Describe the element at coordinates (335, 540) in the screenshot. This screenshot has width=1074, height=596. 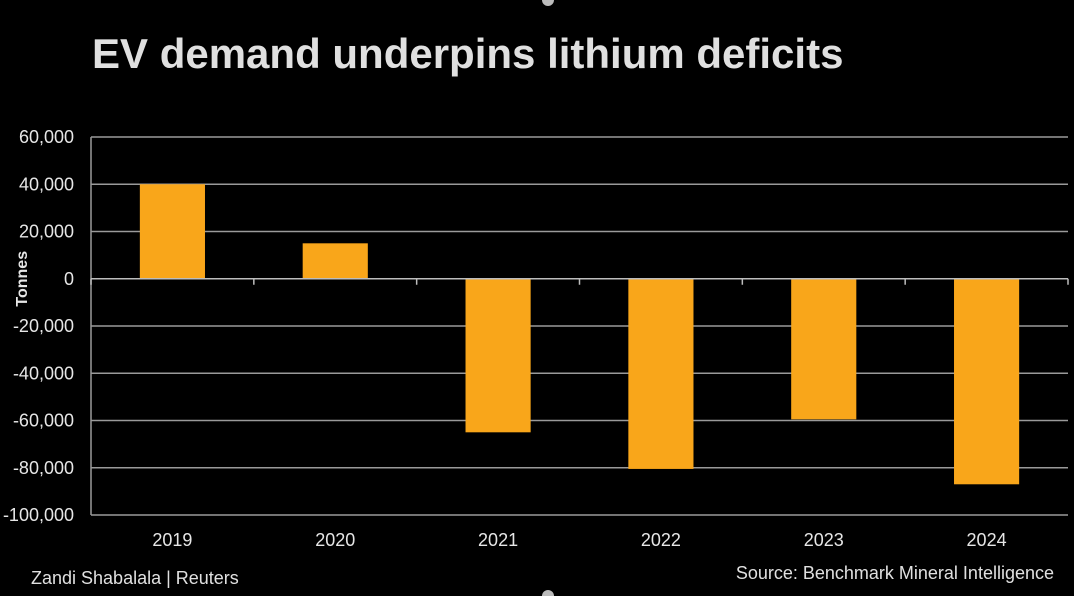
I see `x-tick-label: 2020` at that location.